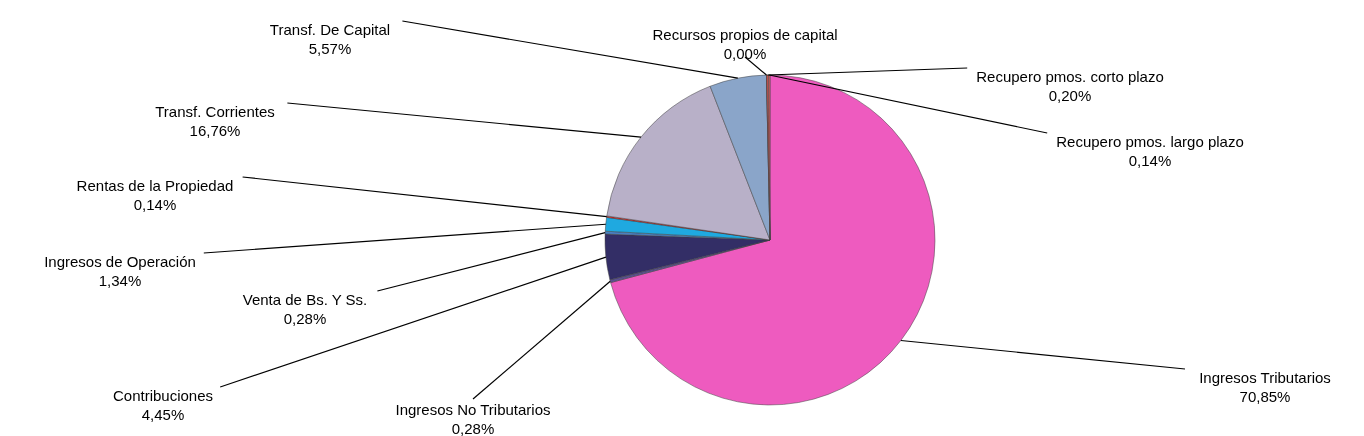 This screenshot has height=436, width=1364. What do you see at coordinates (215, 111) in the screenshot?
I see `slice-label: Transf. Corrientes` at bounding box center [215, 111].